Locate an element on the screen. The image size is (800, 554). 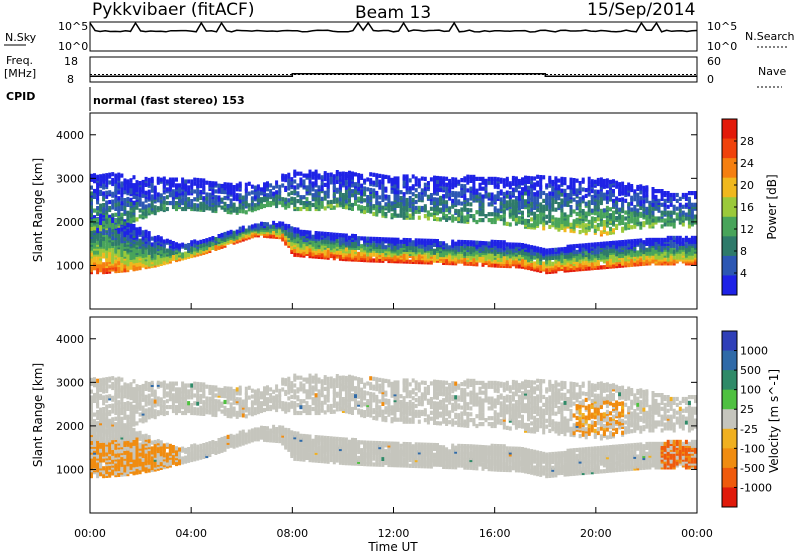
beam-title: Beam 13 is located at coordinates (393, 13).